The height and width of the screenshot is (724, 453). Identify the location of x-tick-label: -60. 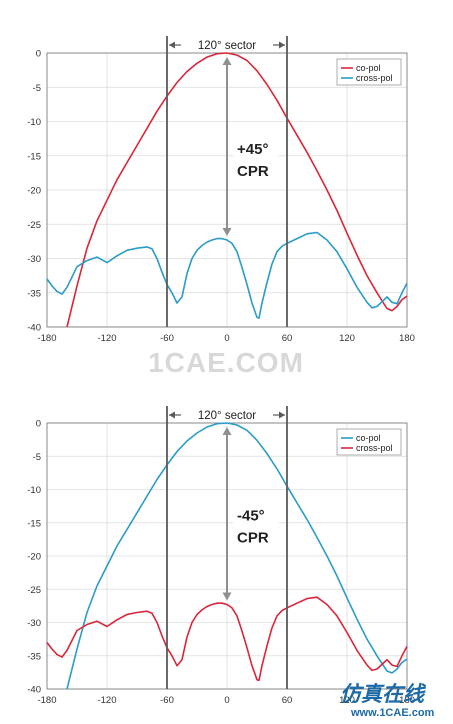
(167, 338).